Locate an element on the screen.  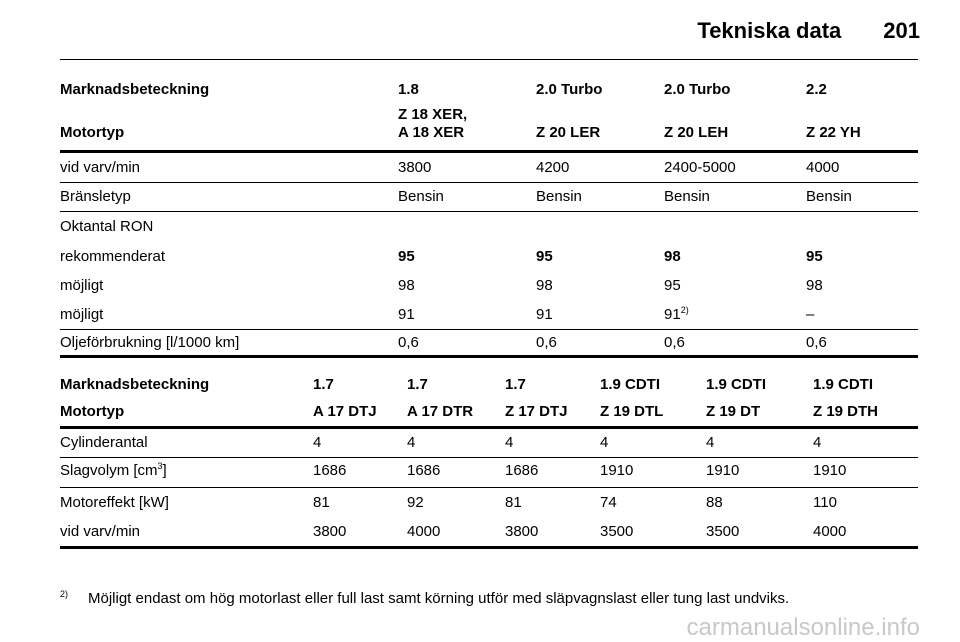
cell: Z 17 DTJ is located at coordinates (536, 411).